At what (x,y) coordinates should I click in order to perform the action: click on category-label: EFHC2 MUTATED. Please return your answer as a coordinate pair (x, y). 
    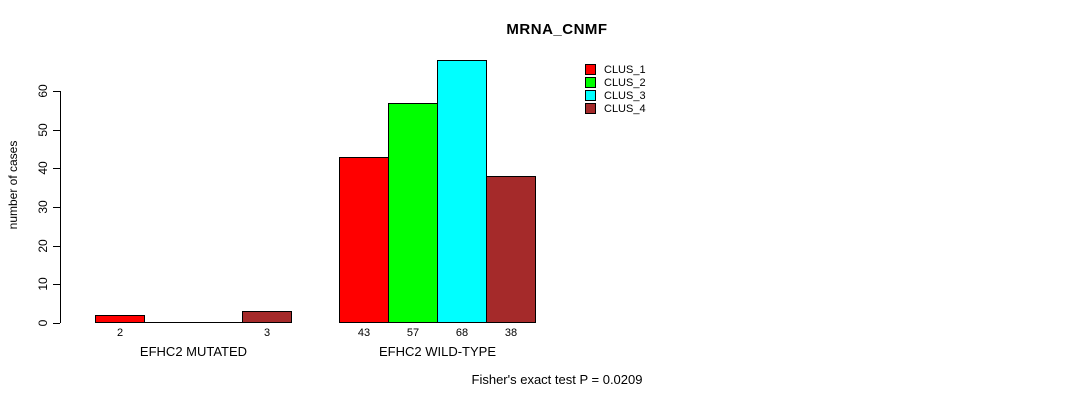
    Looking at the image, I should click on (193, 351).